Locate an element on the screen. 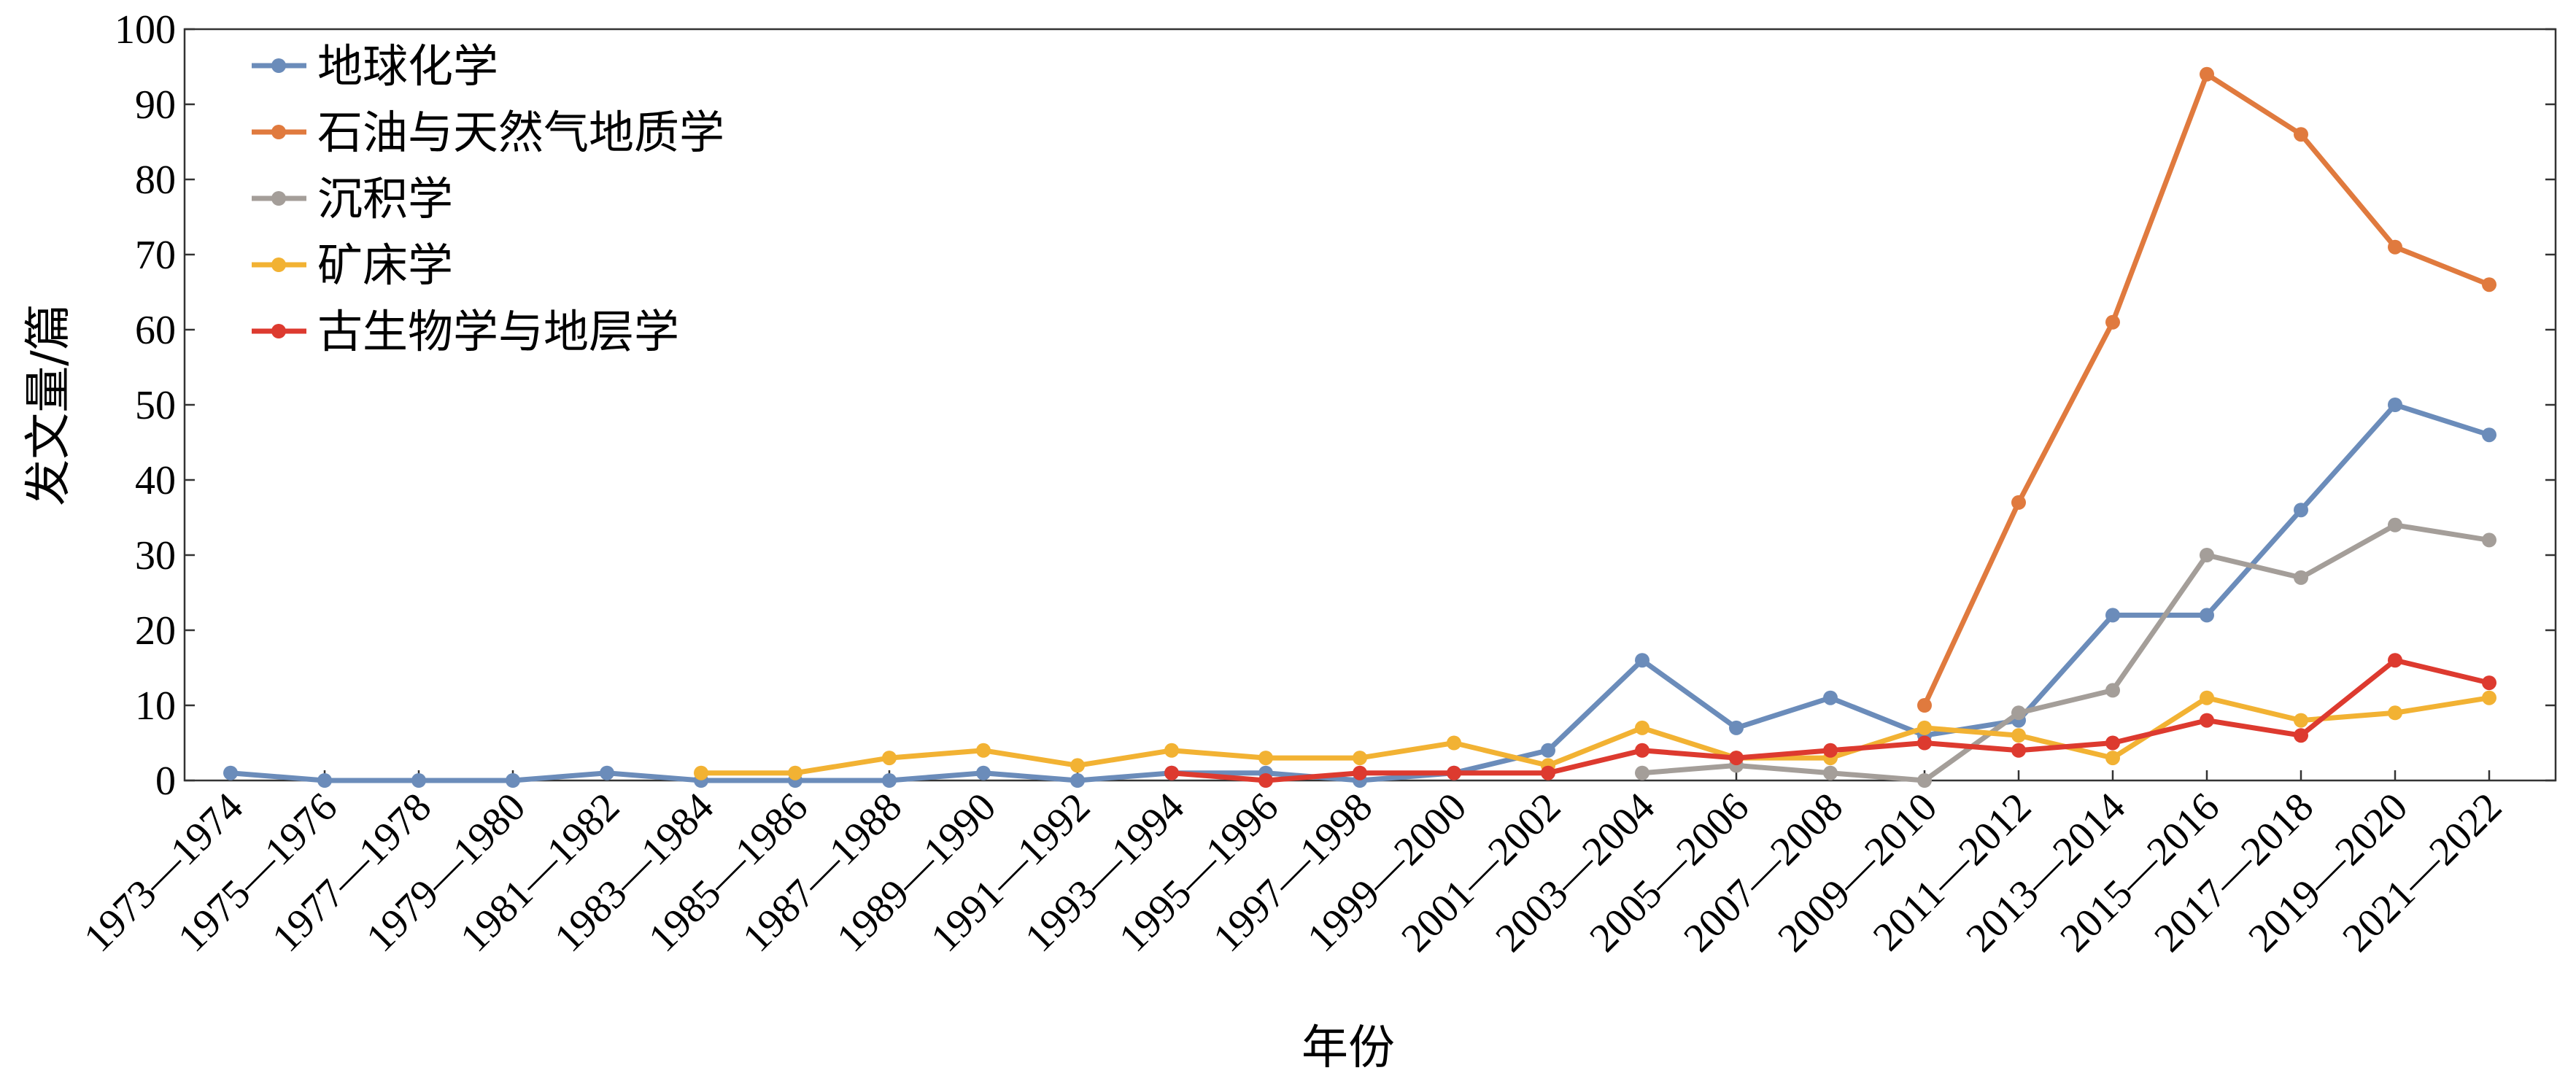  y-tick-label: 30 is located at coordinates (155, 555).